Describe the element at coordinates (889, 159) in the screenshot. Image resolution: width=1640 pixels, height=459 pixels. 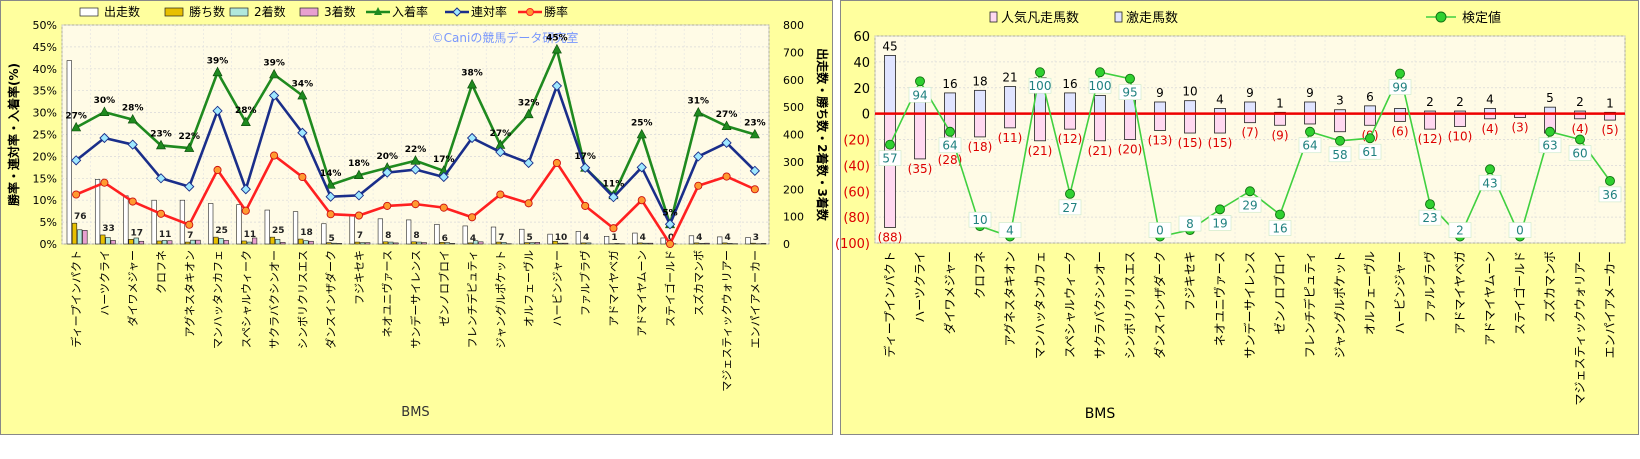
I see `chart2-test-label: 57` at that location.